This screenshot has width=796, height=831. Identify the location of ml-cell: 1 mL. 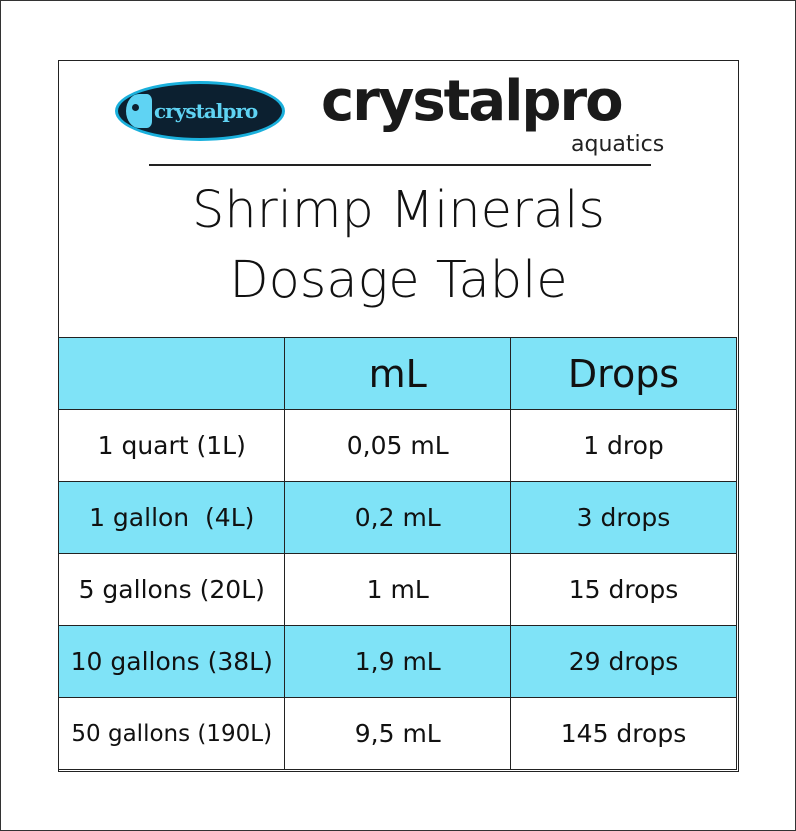
(397, 589).